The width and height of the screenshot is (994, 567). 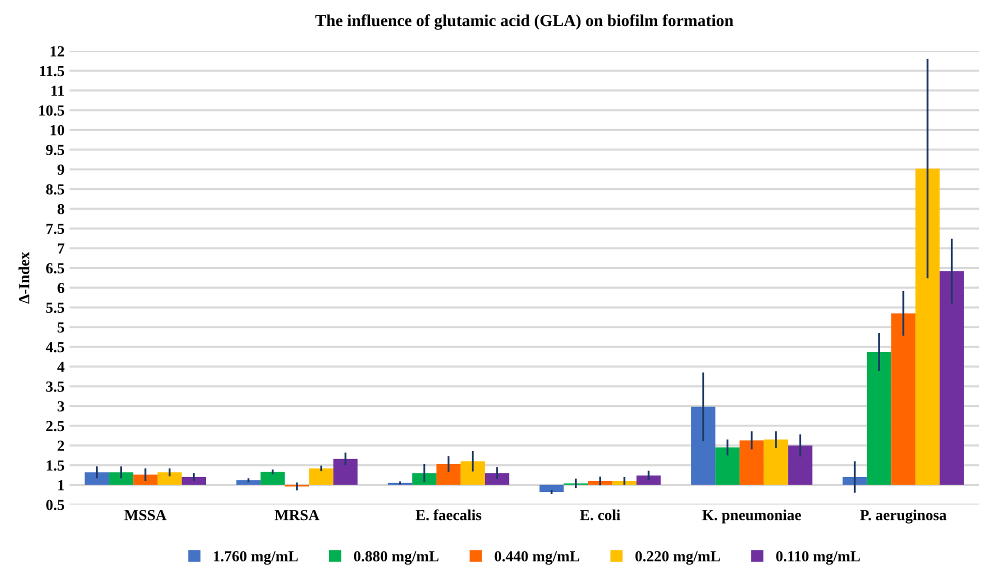 What do you see at coordinates (61, 327) in the screenshot?
I see `y-tick-label: 5` at bounding box center [61, 327].